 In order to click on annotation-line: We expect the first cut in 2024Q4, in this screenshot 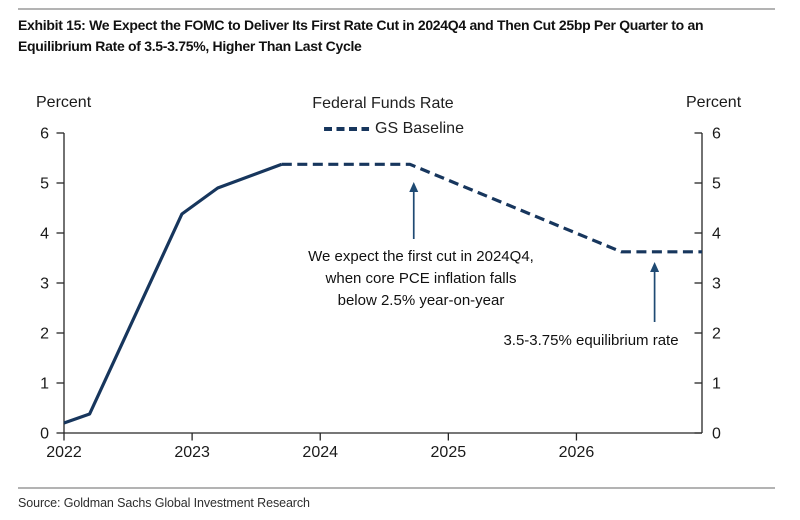, I will do `click(421, 256)`.